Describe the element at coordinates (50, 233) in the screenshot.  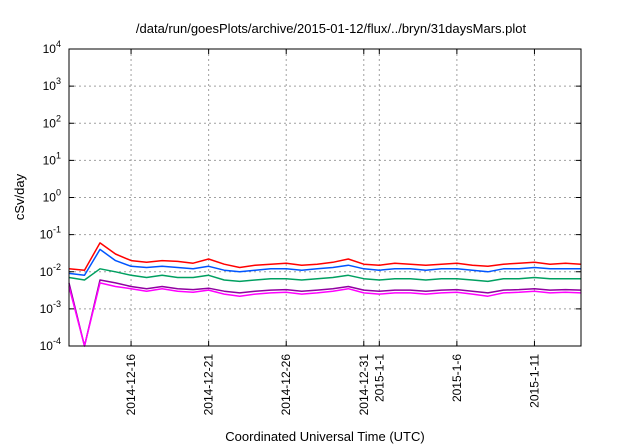
I see `y-tick-label: 10⁻¹` at that location.